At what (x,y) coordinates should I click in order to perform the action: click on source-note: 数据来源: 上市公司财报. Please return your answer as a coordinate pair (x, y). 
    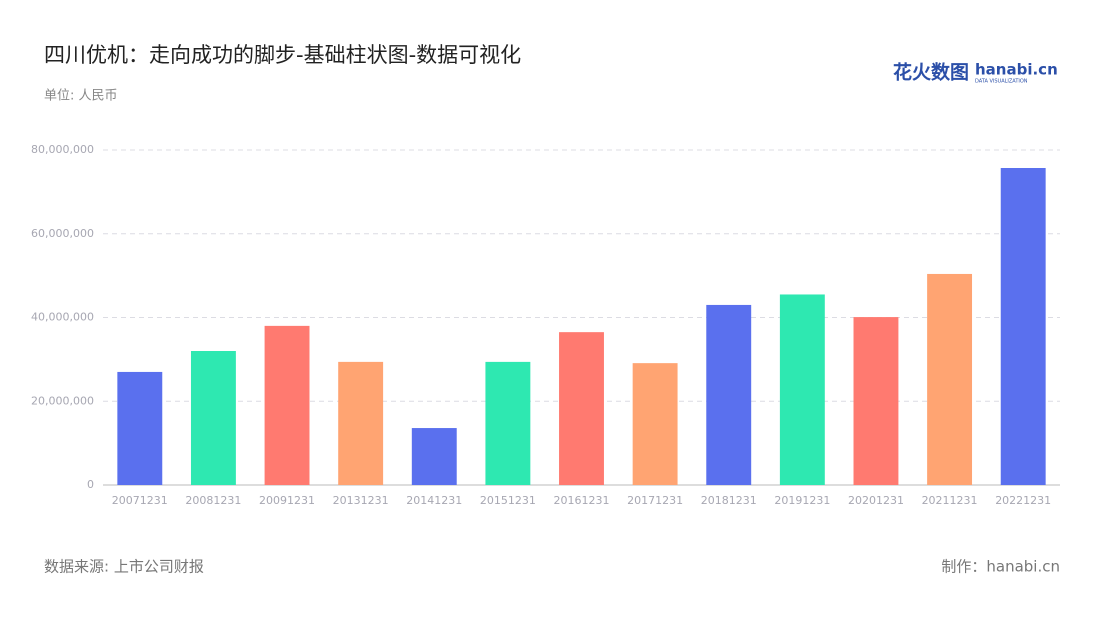
    Looking at the image, I should click on (124, 567).